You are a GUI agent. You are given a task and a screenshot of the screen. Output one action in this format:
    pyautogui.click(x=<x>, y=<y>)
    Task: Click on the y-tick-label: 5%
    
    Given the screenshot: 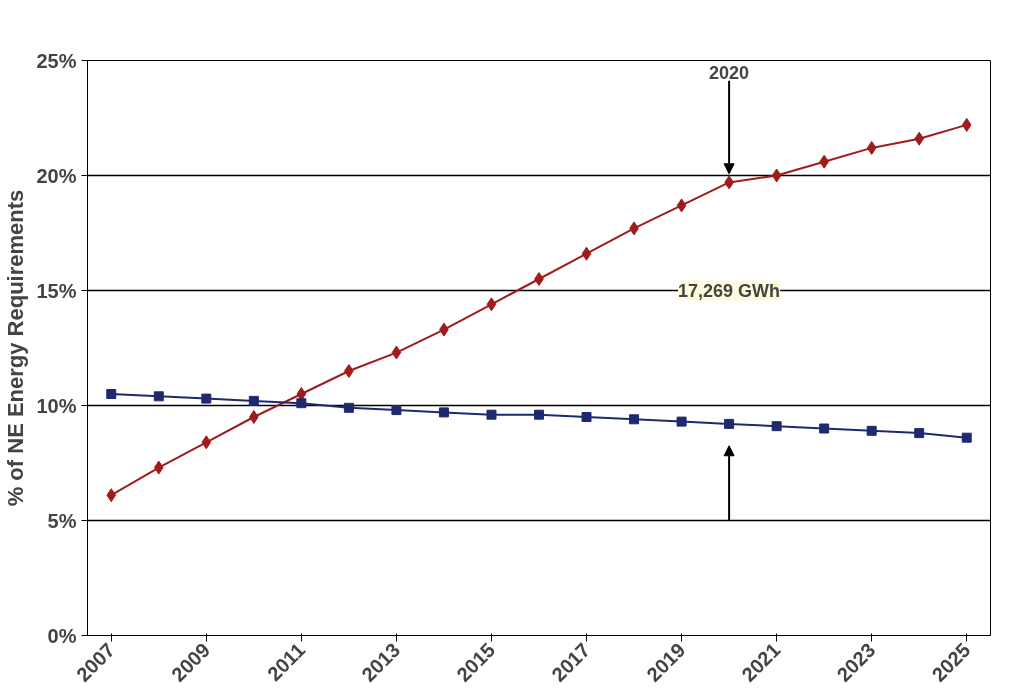 What is the action you would take?
    pyautogui.click(x=62, y=520)
    